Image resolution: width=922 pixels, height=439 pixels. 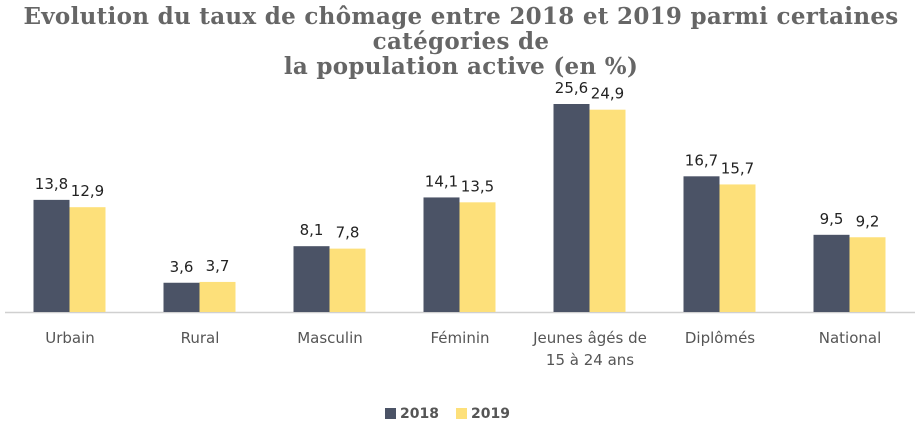 What do you see at coordinates (590, 360) in the screenshot?
I see `category-label-4-line1: 15 à 24 ans` at bounding box center [590, 360].